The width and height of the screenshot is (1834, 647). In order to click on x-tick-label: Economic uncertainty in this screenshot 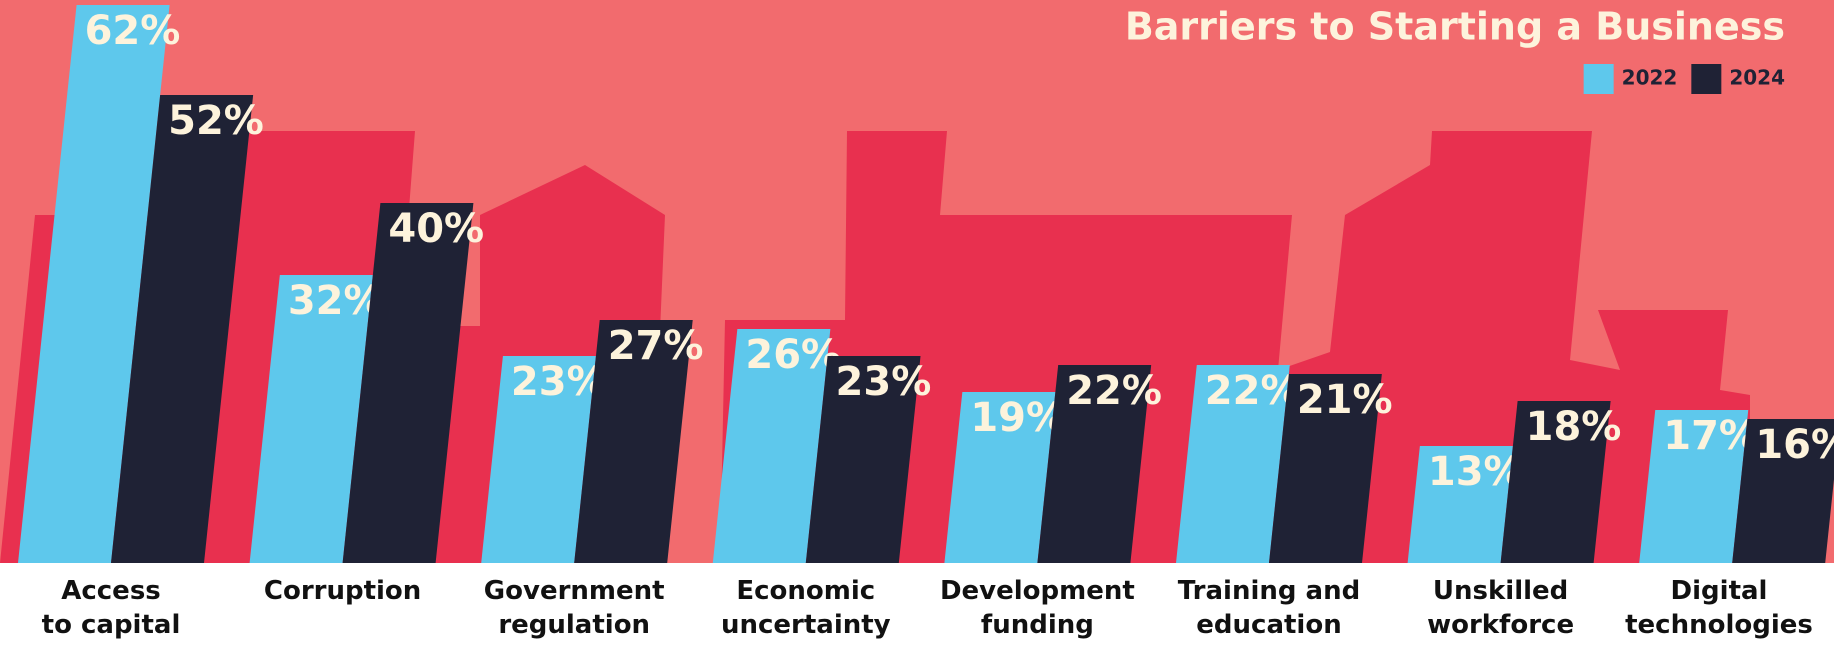, I will do `click(805, 608)`.